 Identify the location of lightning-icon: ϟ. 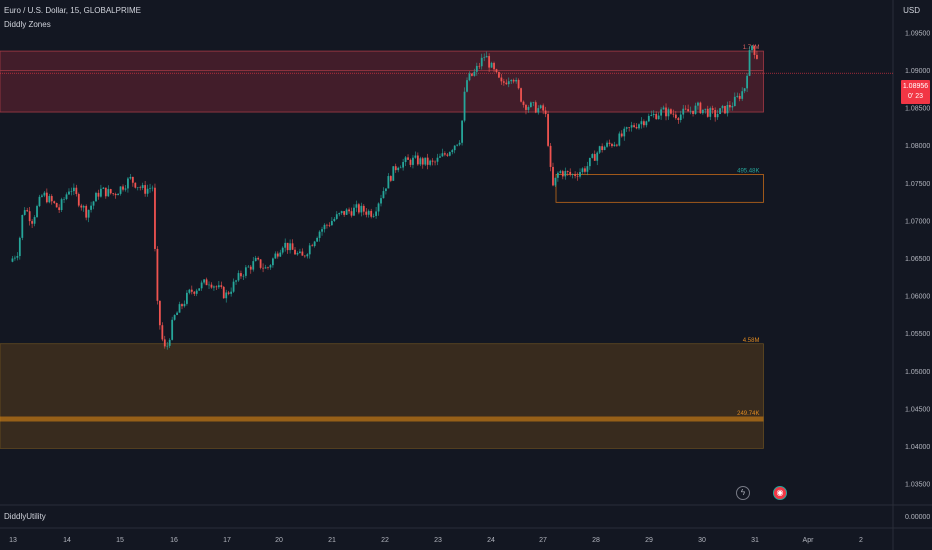
(743, 493).